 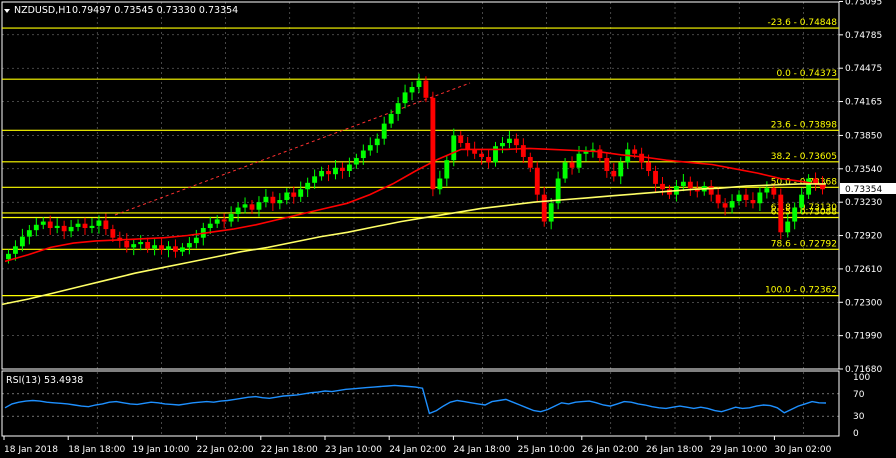 I want to click on x-tick-label: 25 Jan 10:00, so click(x=546, y=450).